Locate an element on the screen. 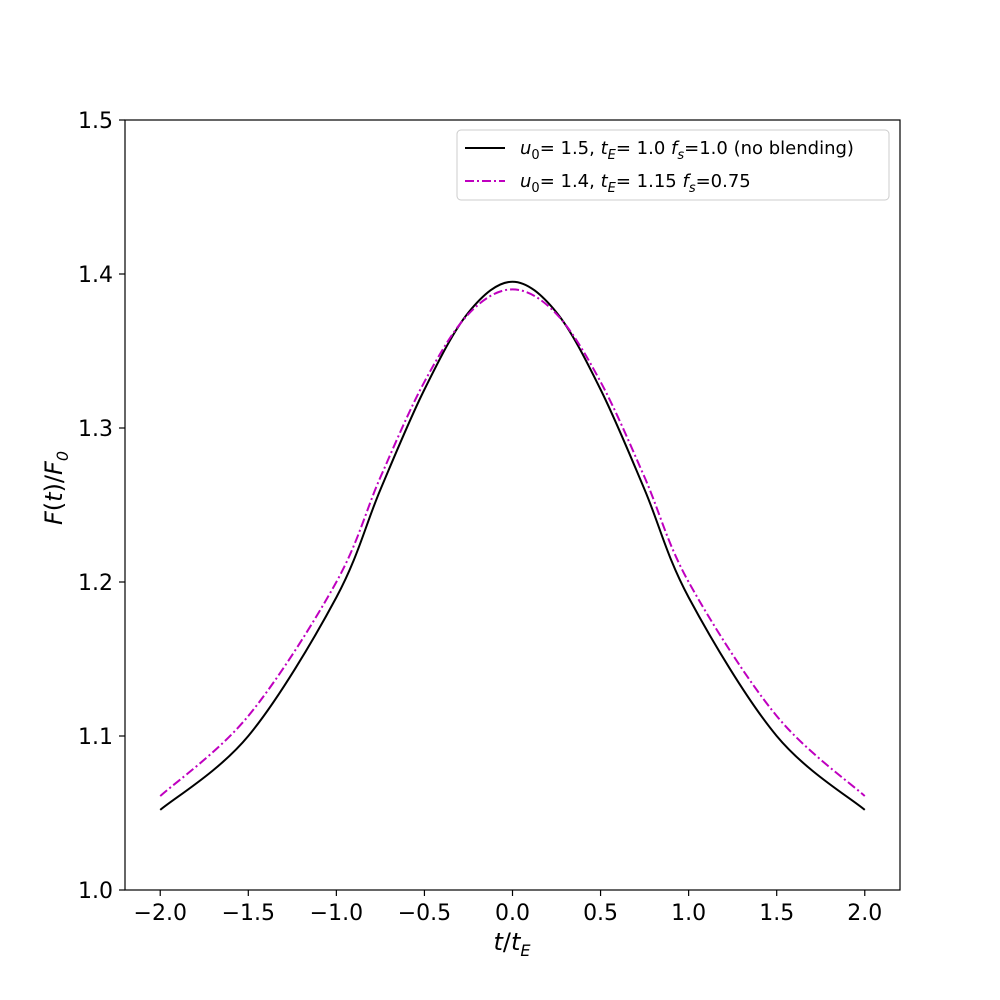  legend-1-u-sub: 0 is located at coordinates (535, 155).